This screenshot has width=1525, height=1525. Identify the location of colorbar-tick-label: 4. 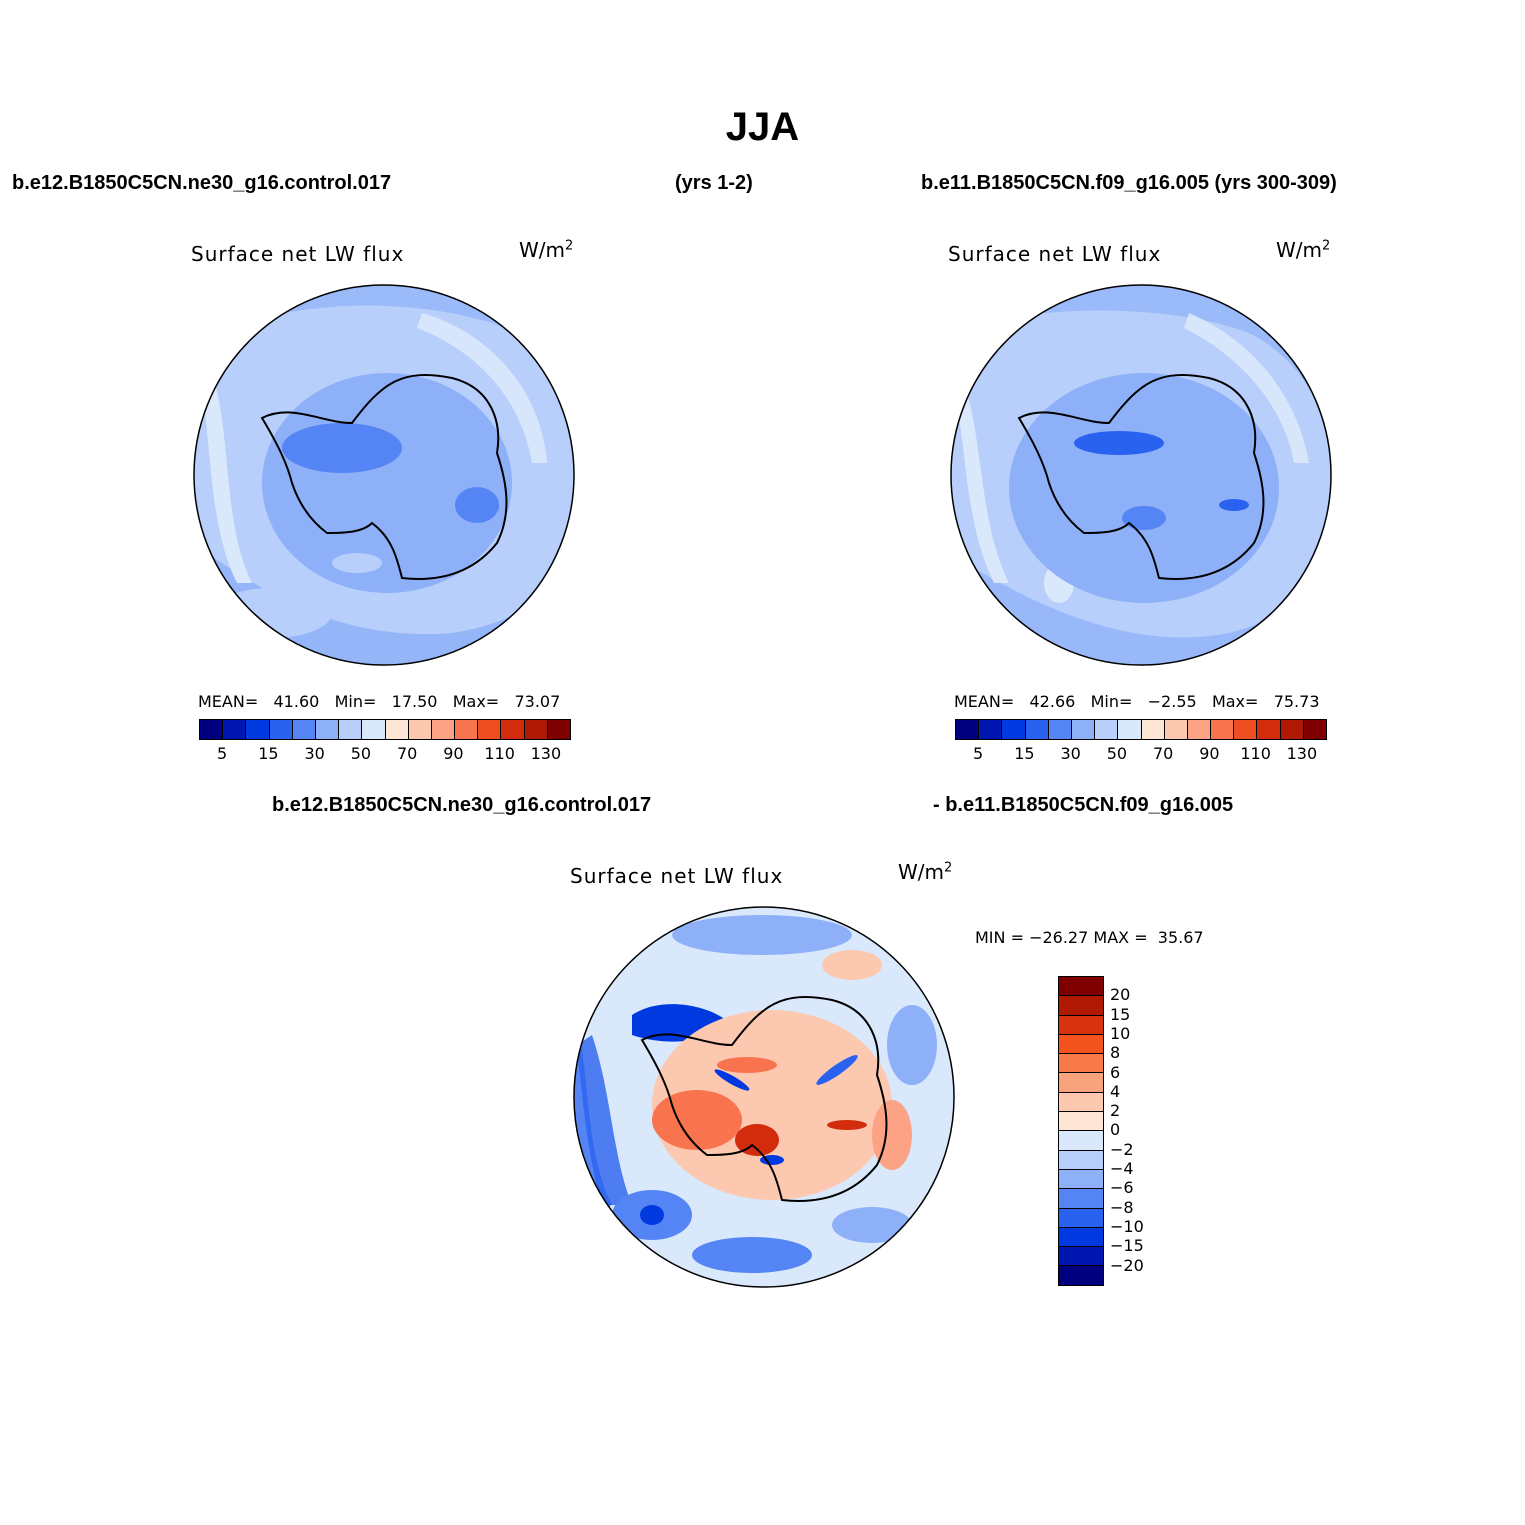
(1115, 1091).